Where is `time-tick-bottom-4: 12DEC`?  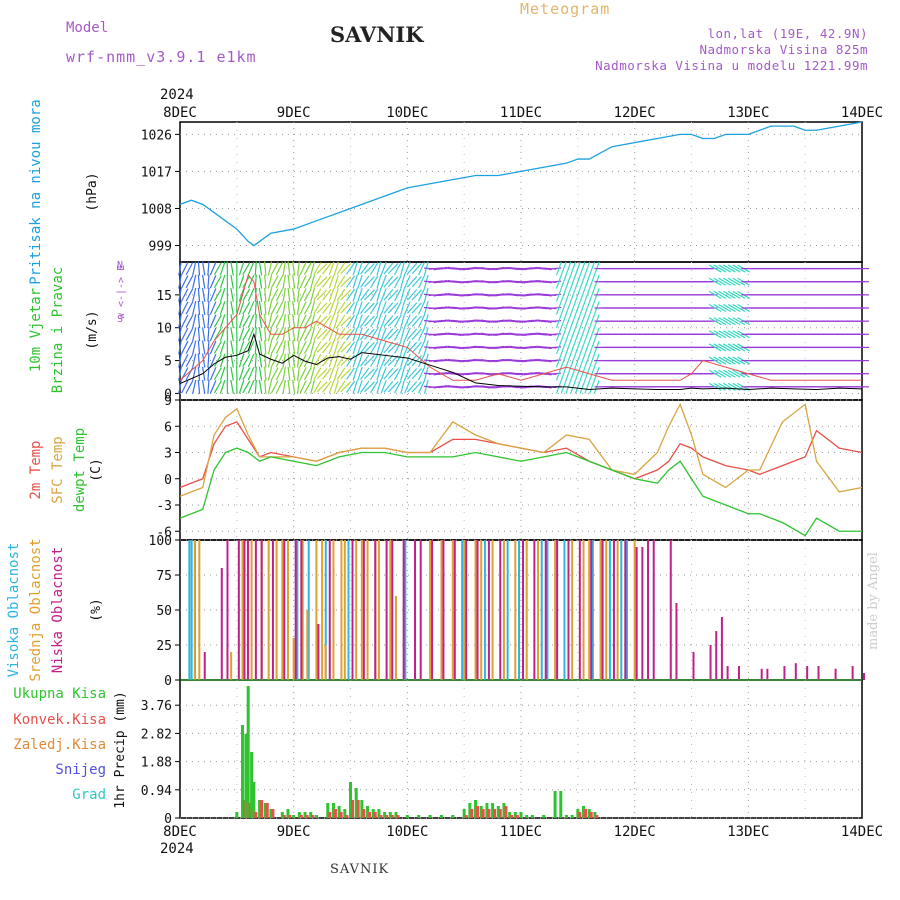 time-tick-bottom-4: 12DEC is located at coordinates (635, 832).